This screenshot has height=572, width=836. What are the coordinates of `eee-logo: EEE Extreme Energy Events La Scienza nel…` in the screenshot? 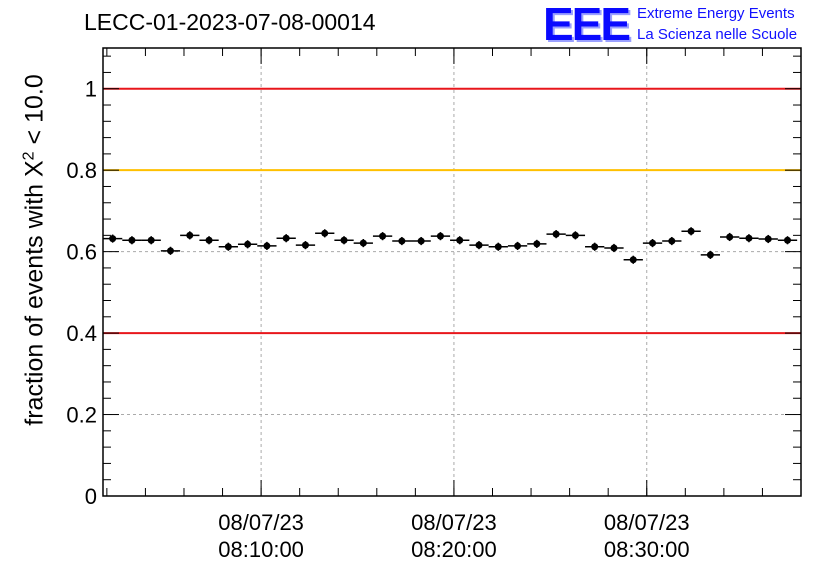 It's located at (688, 25).